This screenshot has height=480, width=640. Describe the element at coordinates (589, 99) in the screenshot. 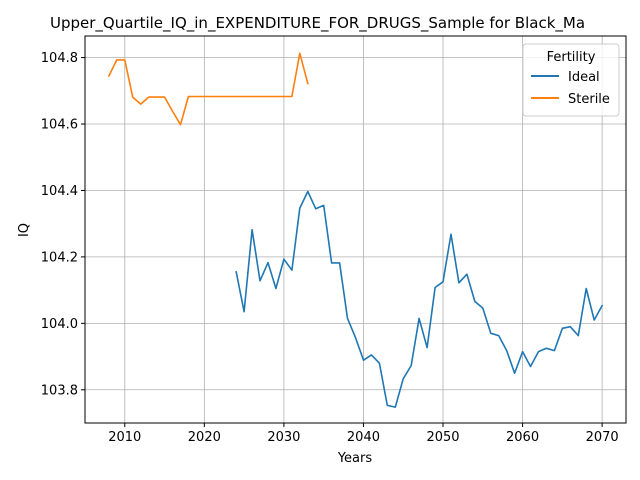

I see `legend-label-sterile: Sterile` at that location.